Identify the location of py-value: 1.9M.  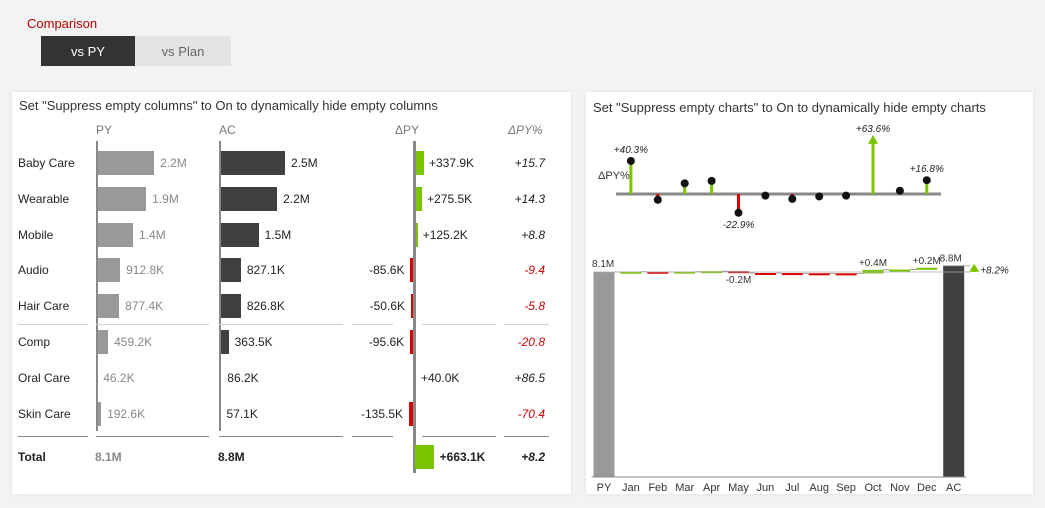
(165, 198).